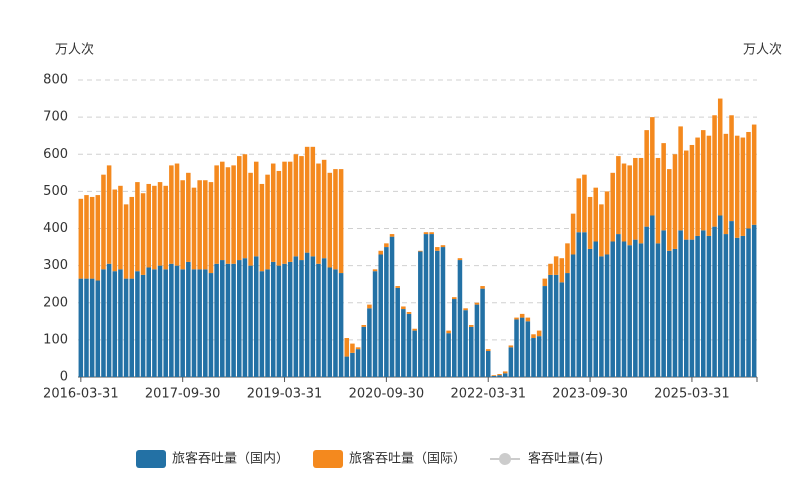 This screenshot has width=800, height=483. What do you see at coordinates (55, 154) in the screenshot?
I see `y-tick-label: 600` at bounding box center [55, 154].